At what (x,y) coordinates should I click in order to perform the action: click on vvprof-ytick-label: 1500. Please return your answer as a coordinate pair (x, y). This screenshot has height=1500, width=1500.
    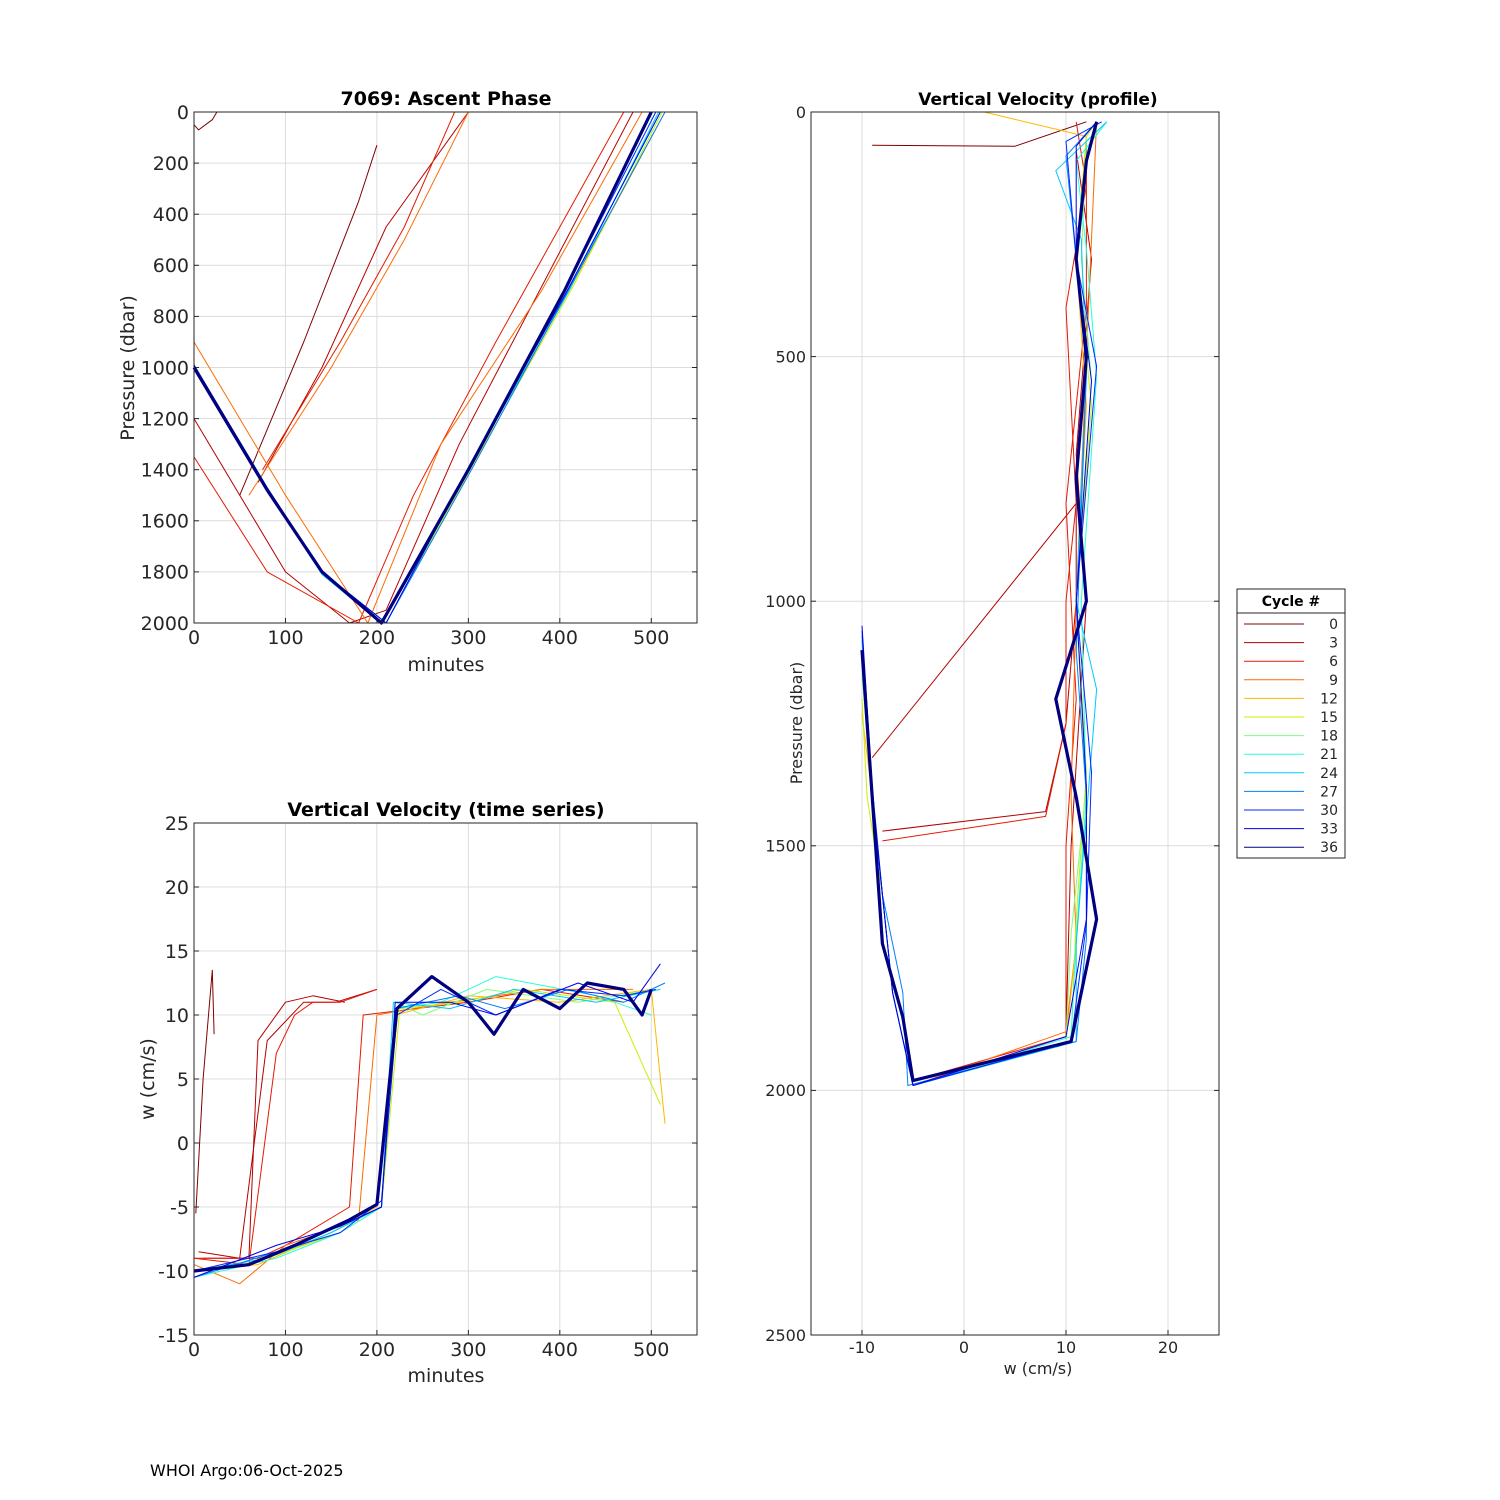
    Looking at the image, I should click on (785, 846).